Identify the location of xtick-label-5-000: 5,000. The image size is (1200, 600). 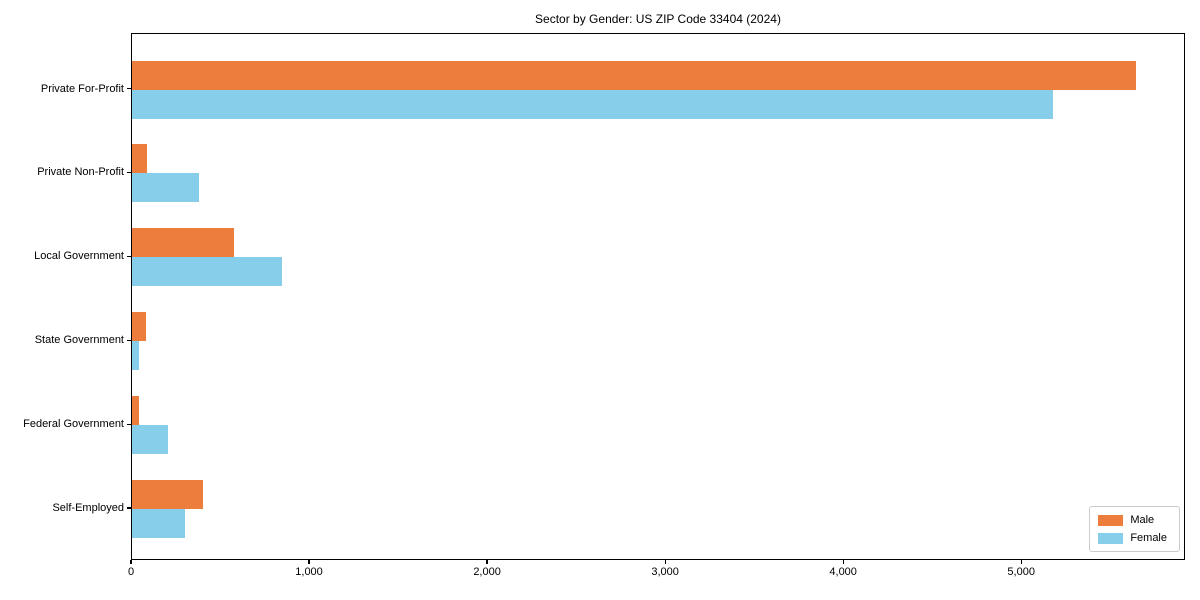
(1021, 572).